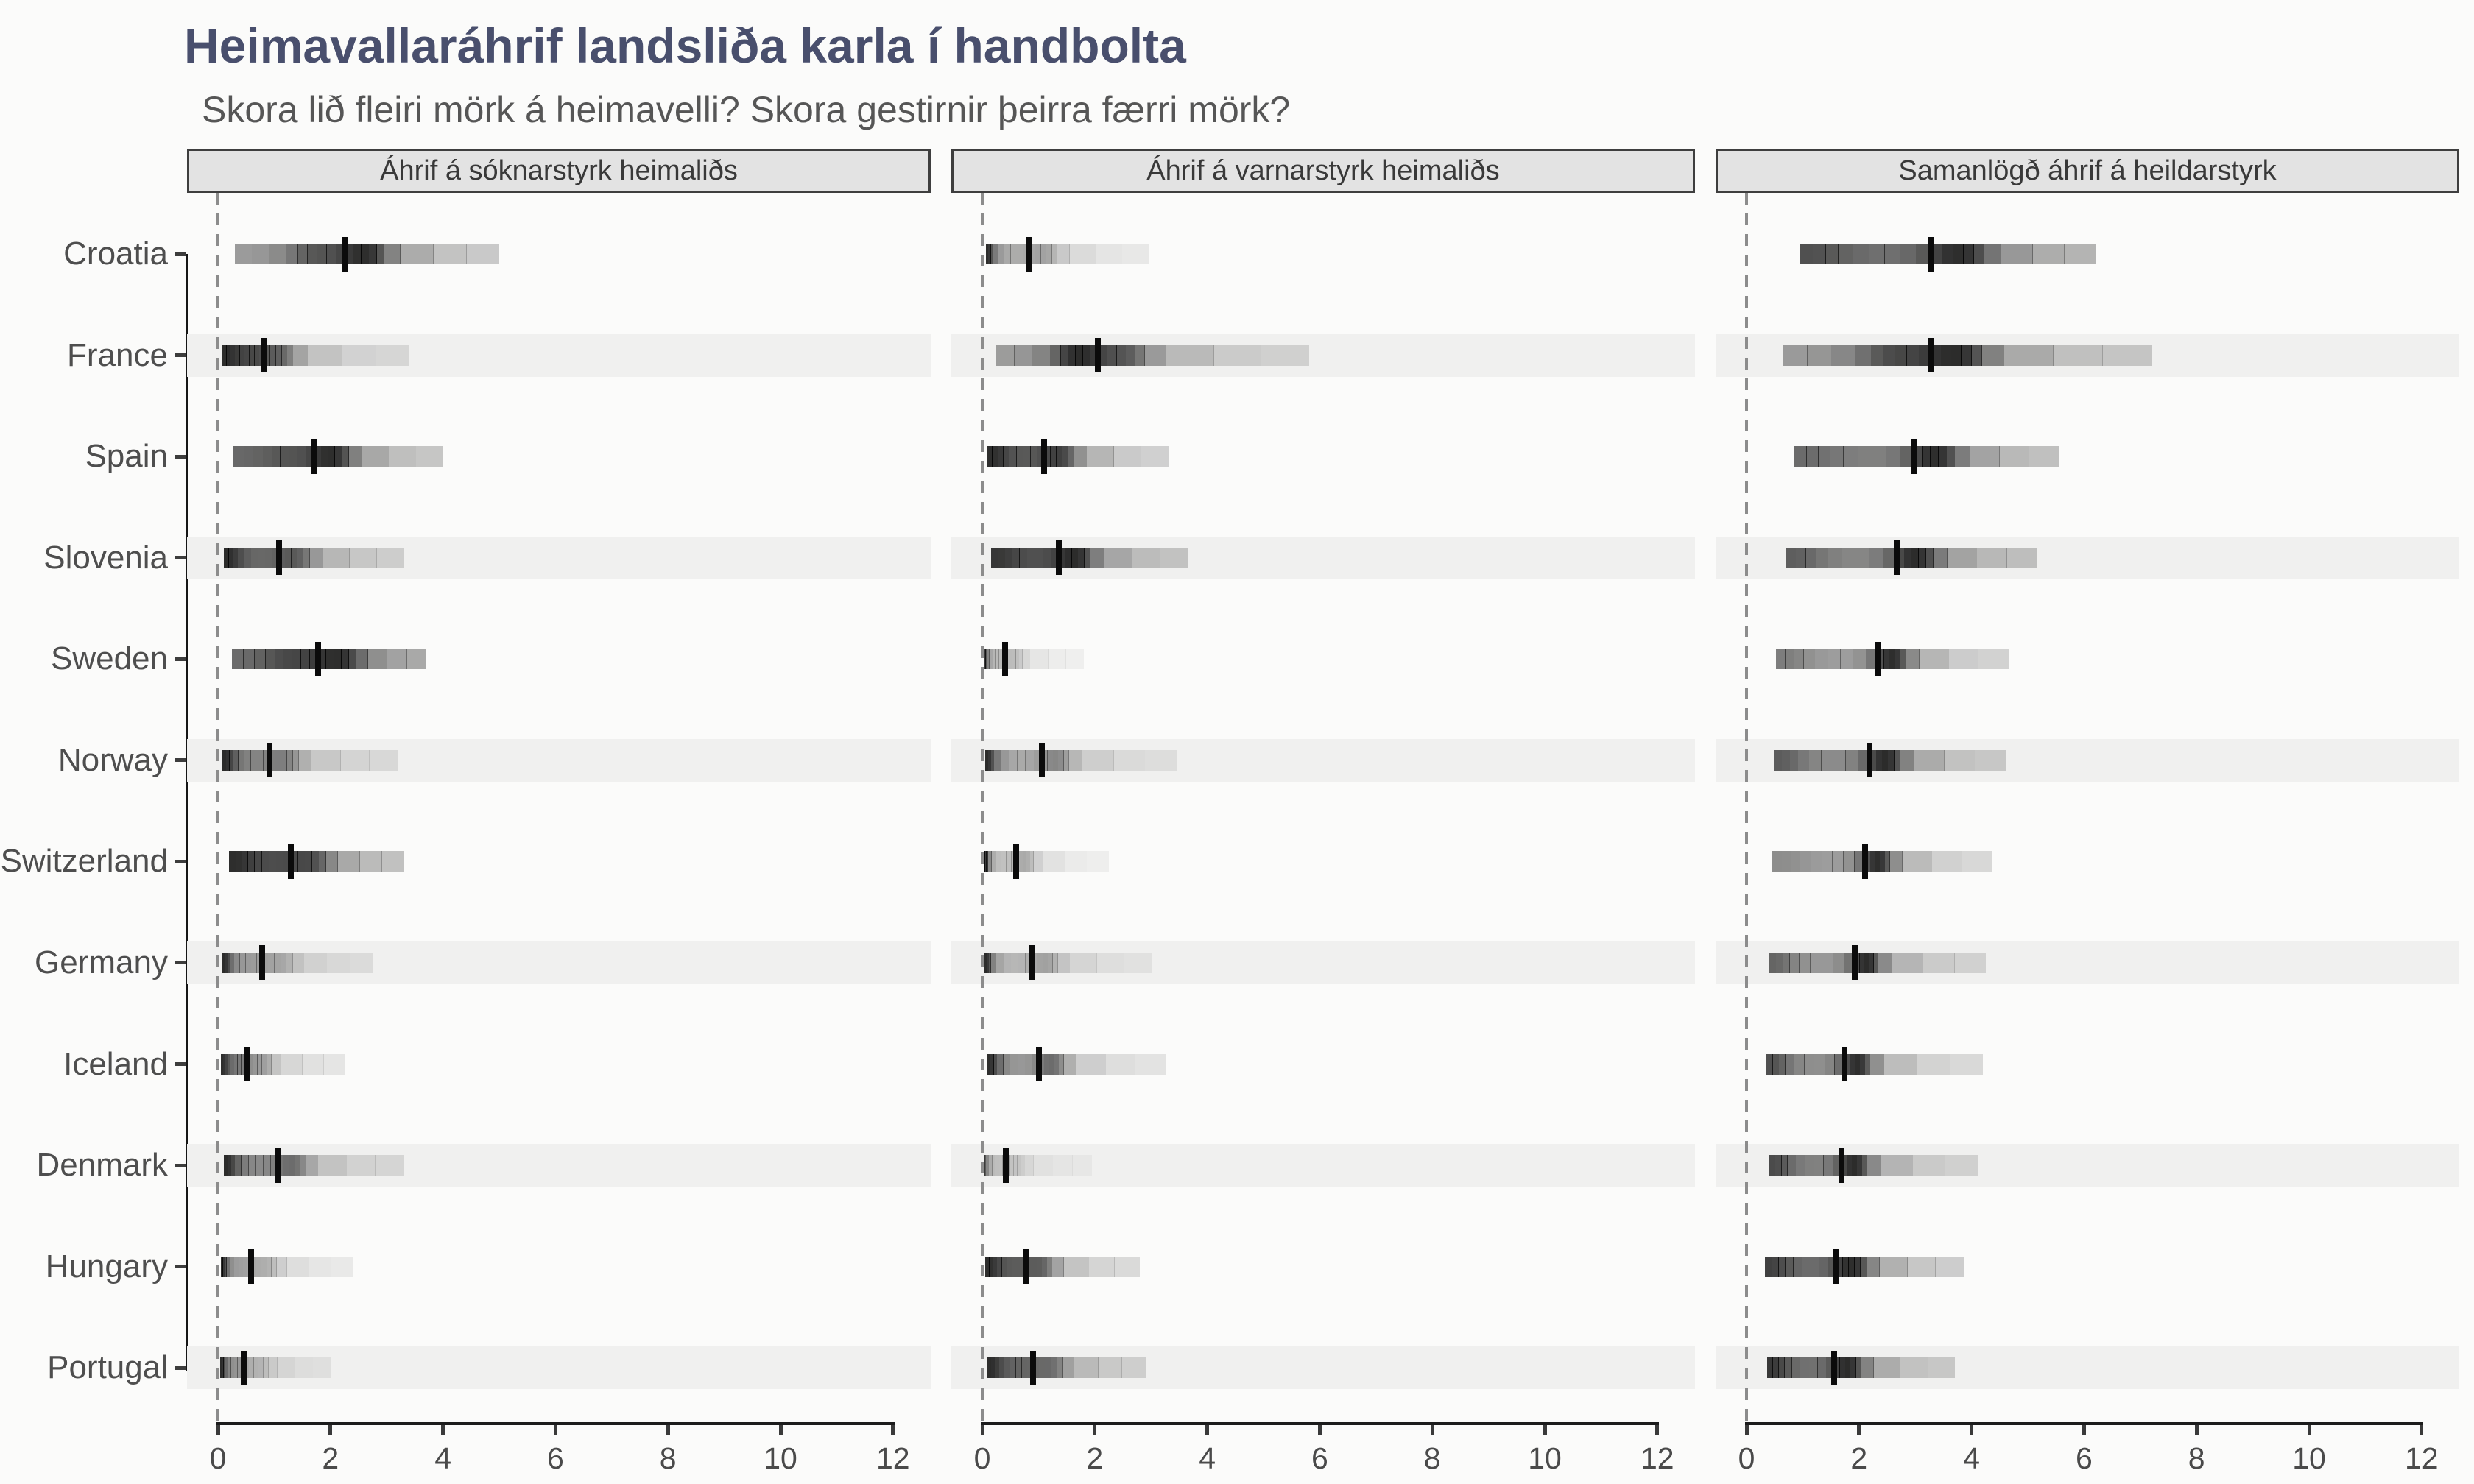  I want to click on row-stripe-portugal, so click(1323, 1368).